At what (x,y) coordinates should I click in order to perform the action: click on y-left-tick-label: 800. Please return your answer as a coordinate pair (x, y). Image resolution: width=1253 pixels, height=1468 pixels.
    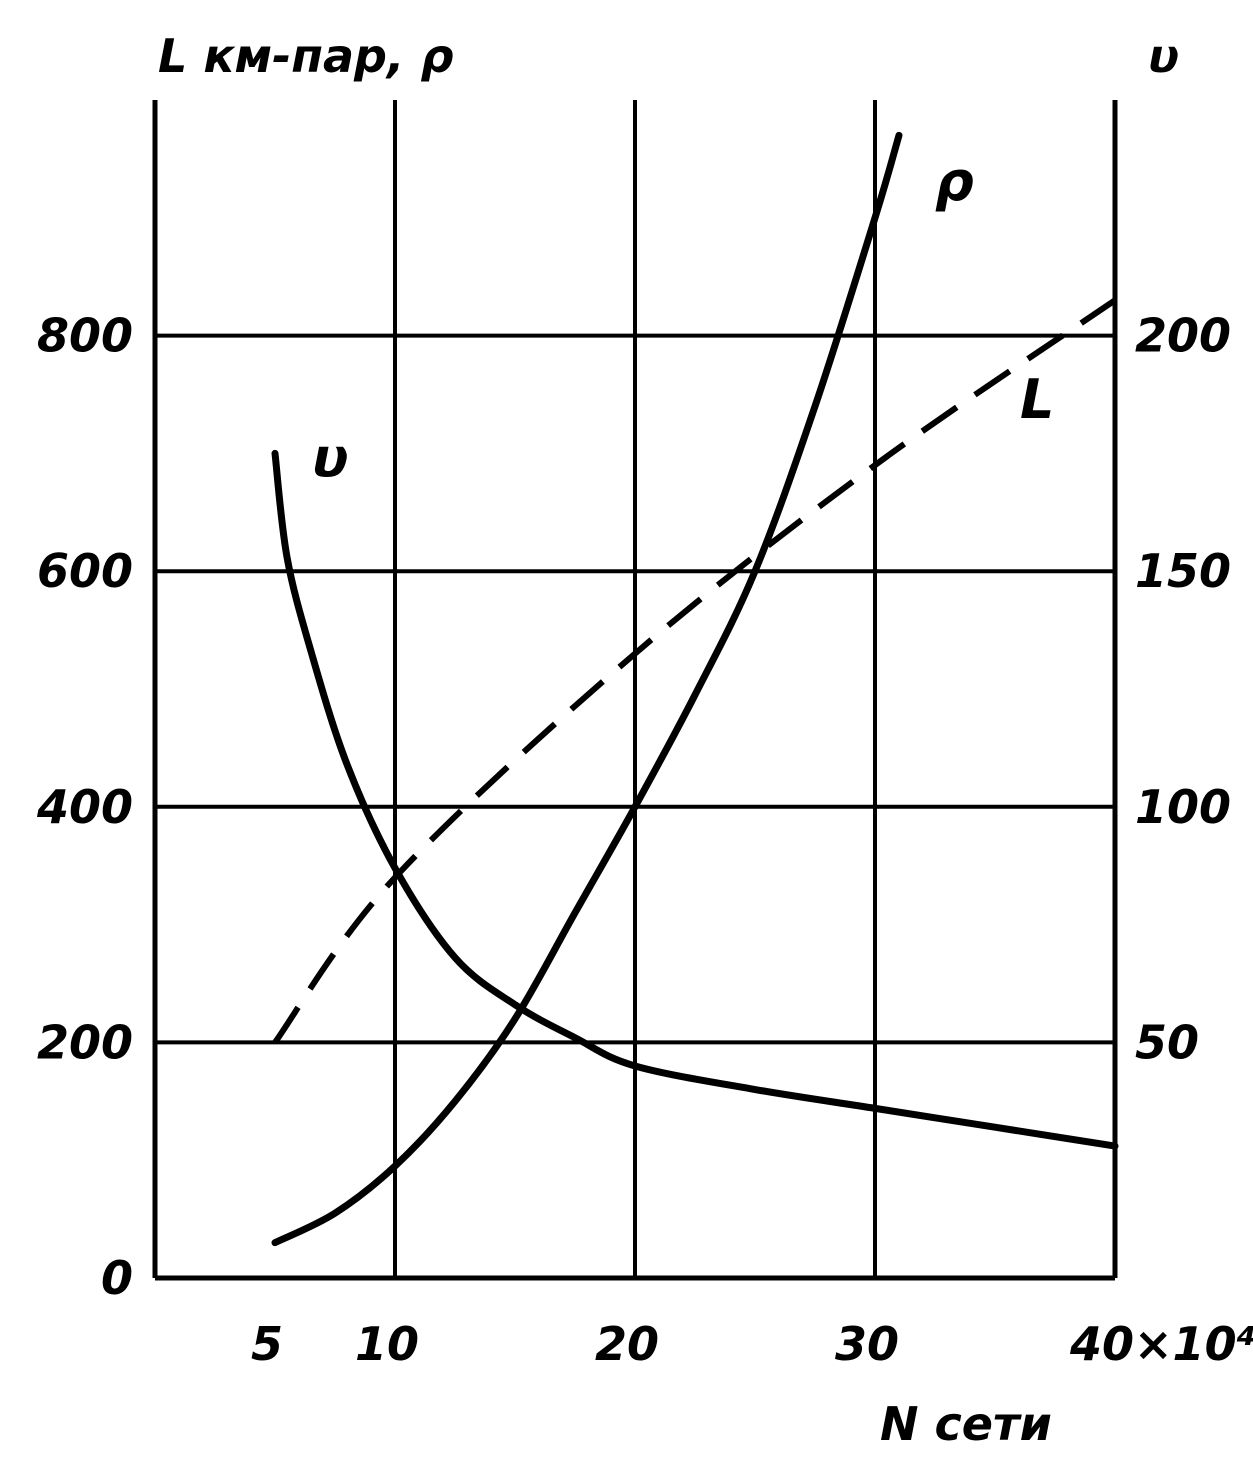
    Looking at the image, I should click on (85, 336).